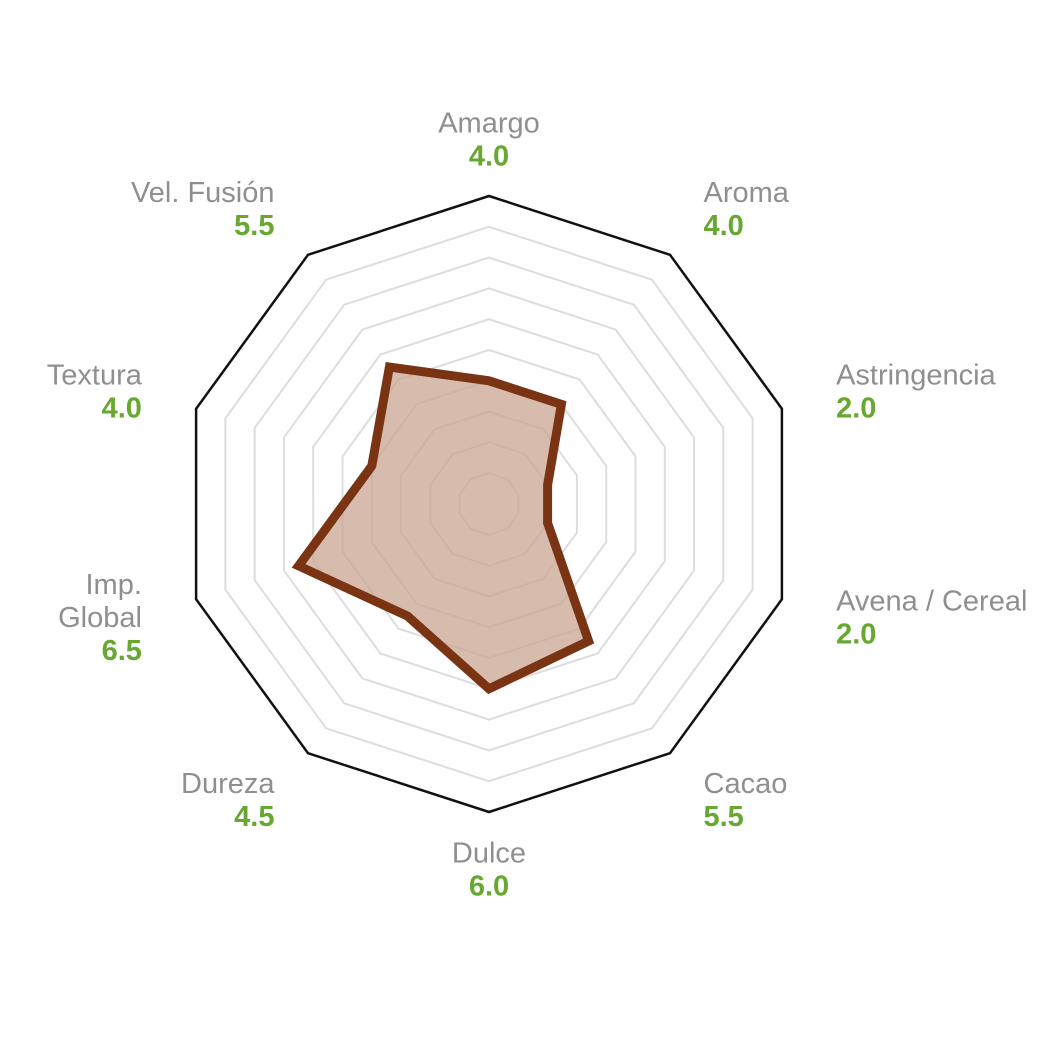 The image size is (1042, 1042). I want to click on axis-label: Avena / Cereal, so click(931, 601).